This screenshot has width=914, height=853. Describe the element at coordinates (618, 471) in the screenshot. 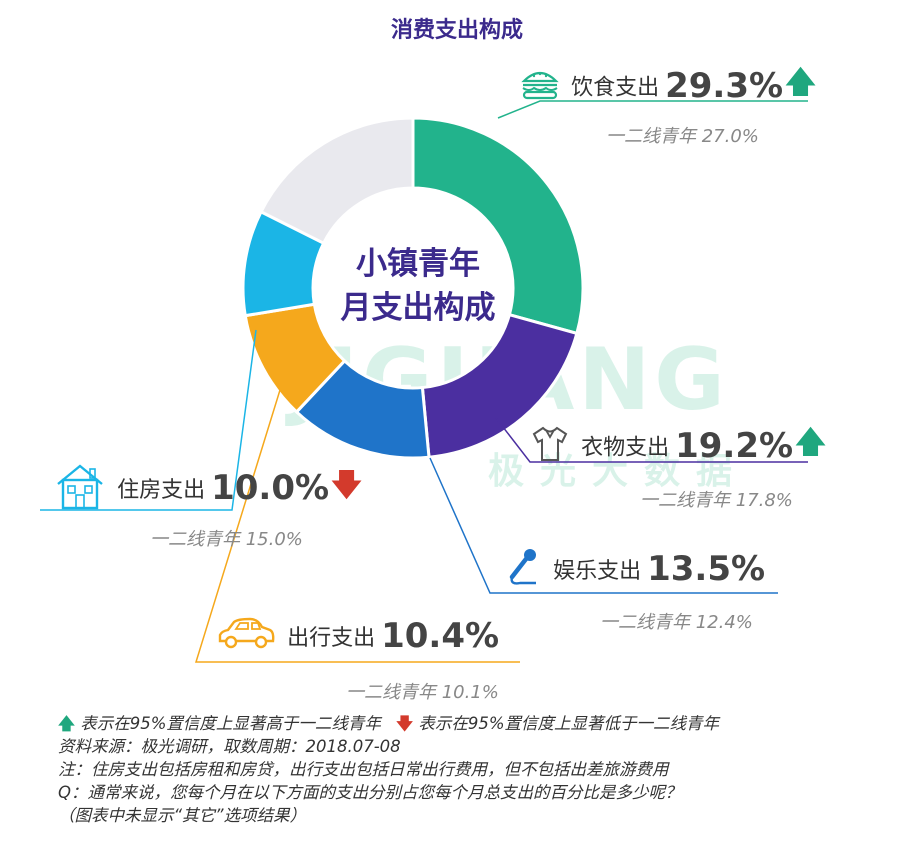

I see `watermark-cn: 极光大数据` at that location.